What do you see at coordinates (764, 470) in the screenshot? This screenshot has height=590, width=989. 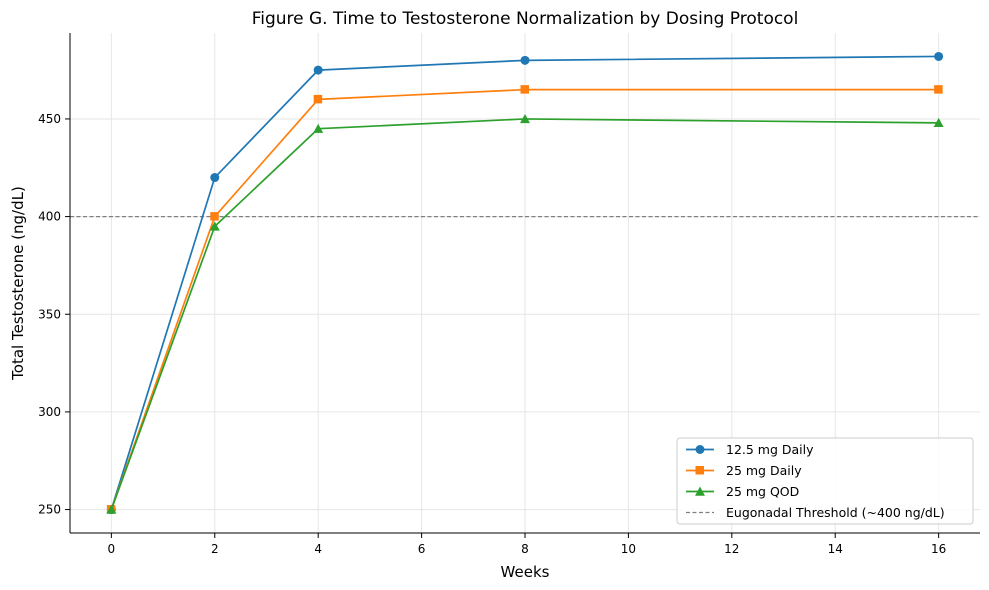 I see `legend-label: 25 mg Daily` at bounding box center [764, 470].